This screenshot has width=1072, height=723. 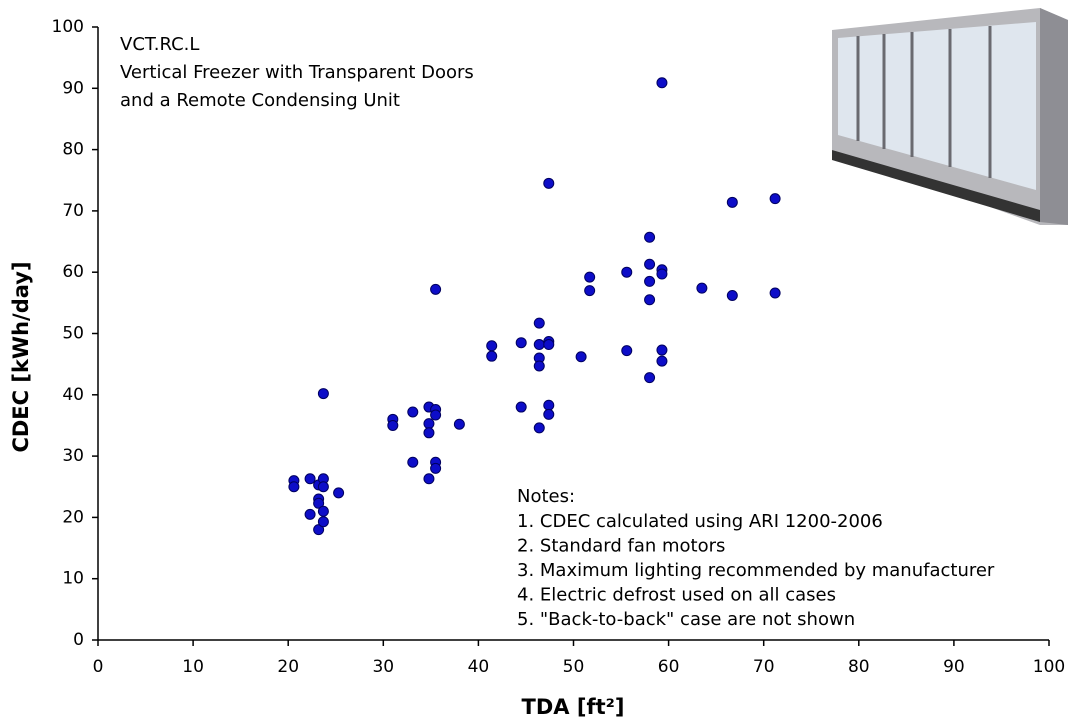 What do you see at coordinates (78, 640) in the screenshot?
I see `y-tick-label: 0` at bounding box center [78, 640].